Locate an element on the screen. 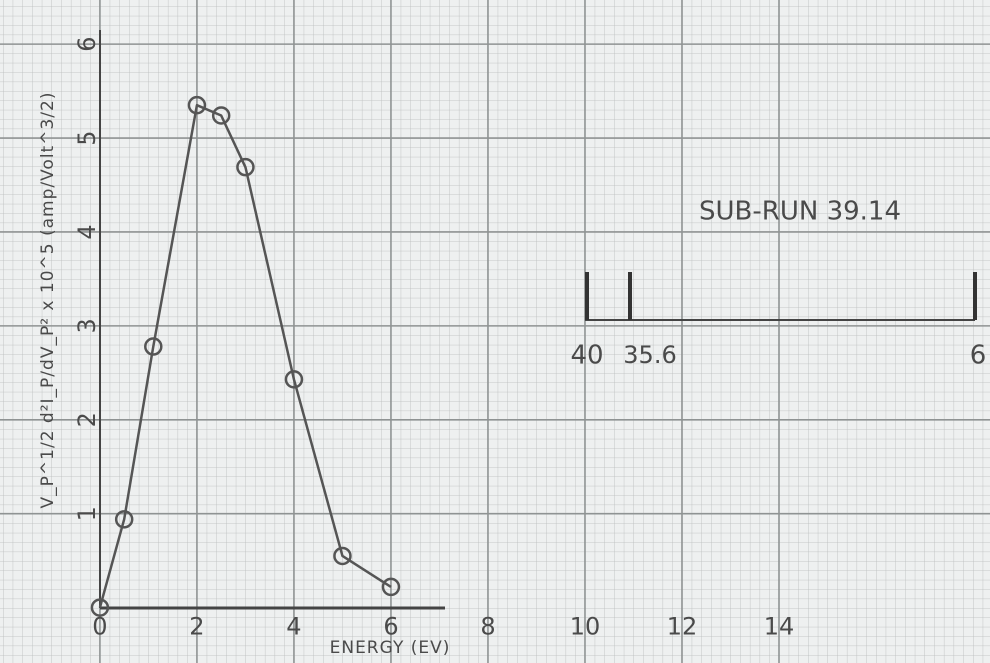 The height and width of the screenshot is (663, 990). scale-label: 6 is located at coordinates (978, 356).